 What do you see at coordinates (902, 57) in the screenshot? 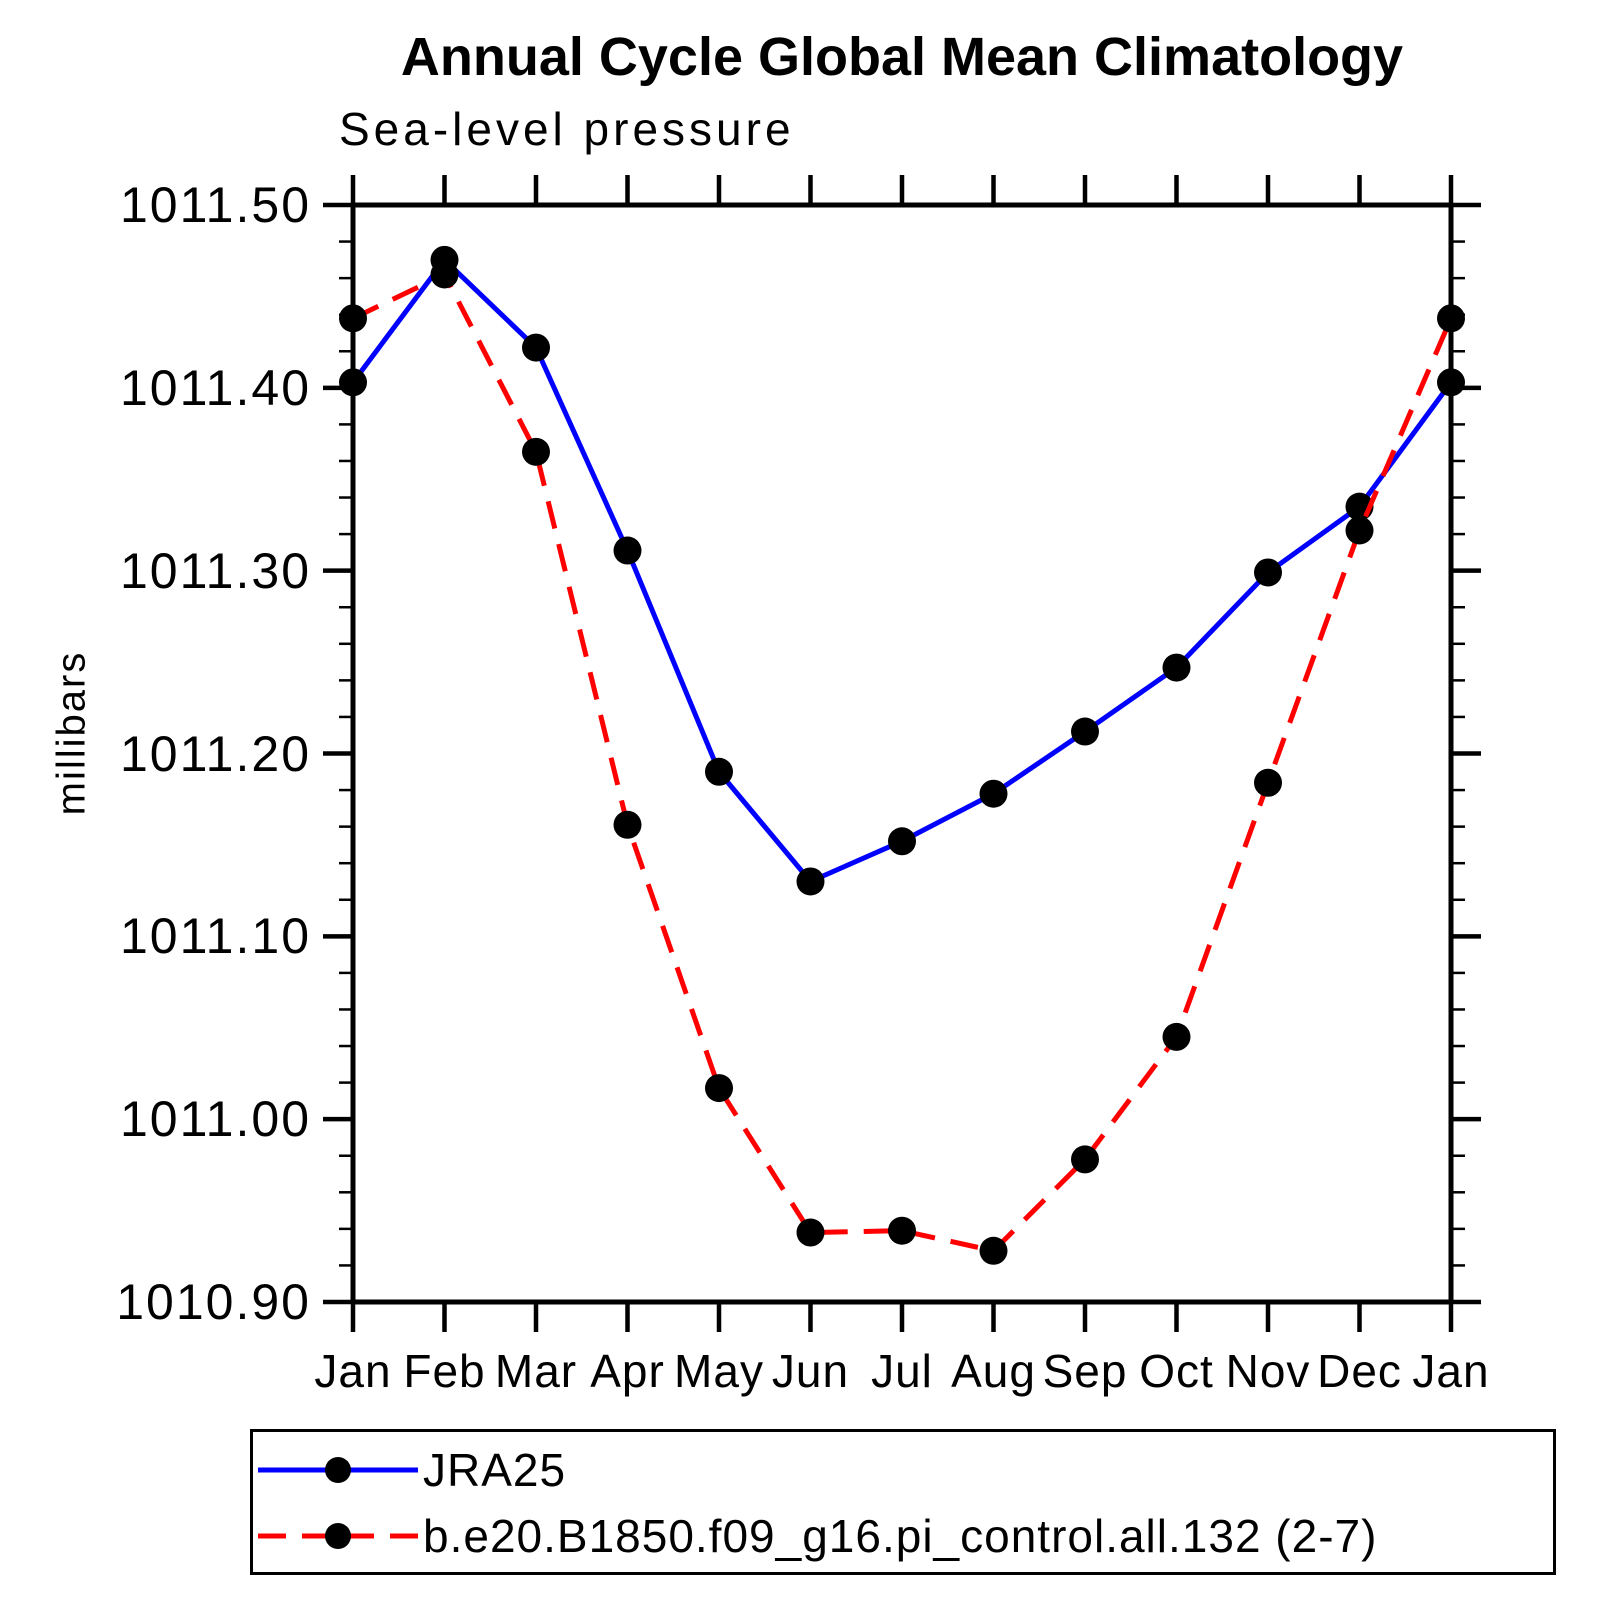
I see `chart-title: Annual Cycle Global Mean Climatology` at bounding box center [902, 57].